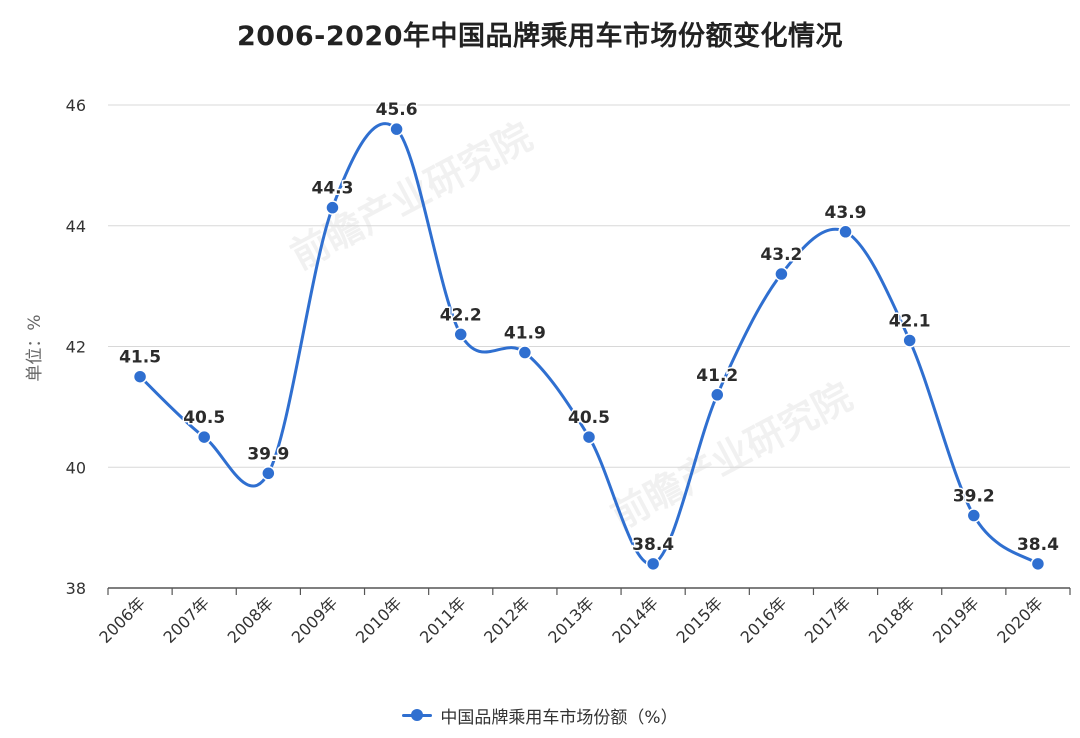 This screenshot has height=738, width=1080. What do you see at coordinates (781, 255) in the screenshot?
I see `data-label: 43.2` at bounding box center [781, 255].